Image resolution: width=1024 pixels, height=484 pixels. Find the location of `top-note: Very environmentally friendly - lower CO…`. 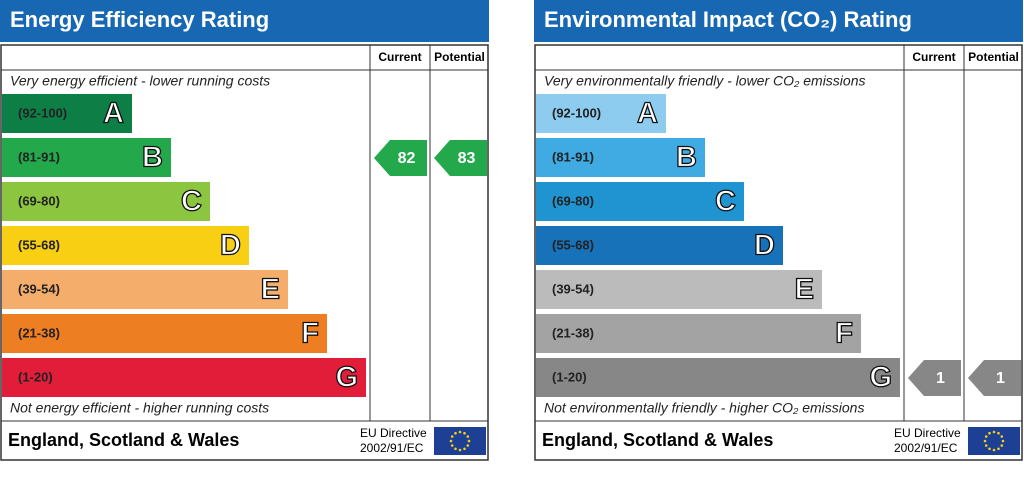

top-note: Very environmentally friendly - lower CO… is located at coordinates (704, 81).